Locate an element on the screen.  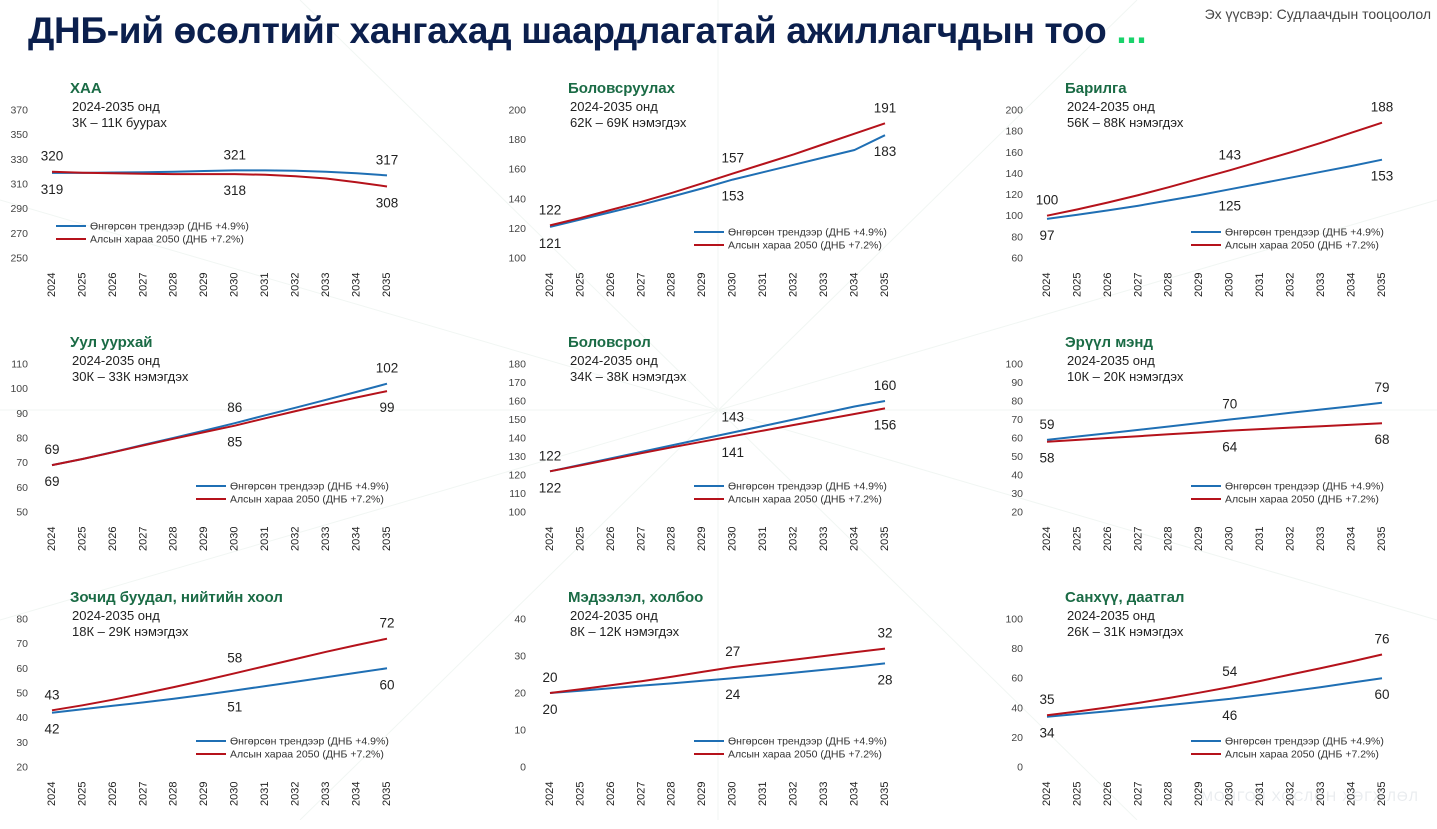
data-label-trend: 28 is located at coordinates (884, 679).